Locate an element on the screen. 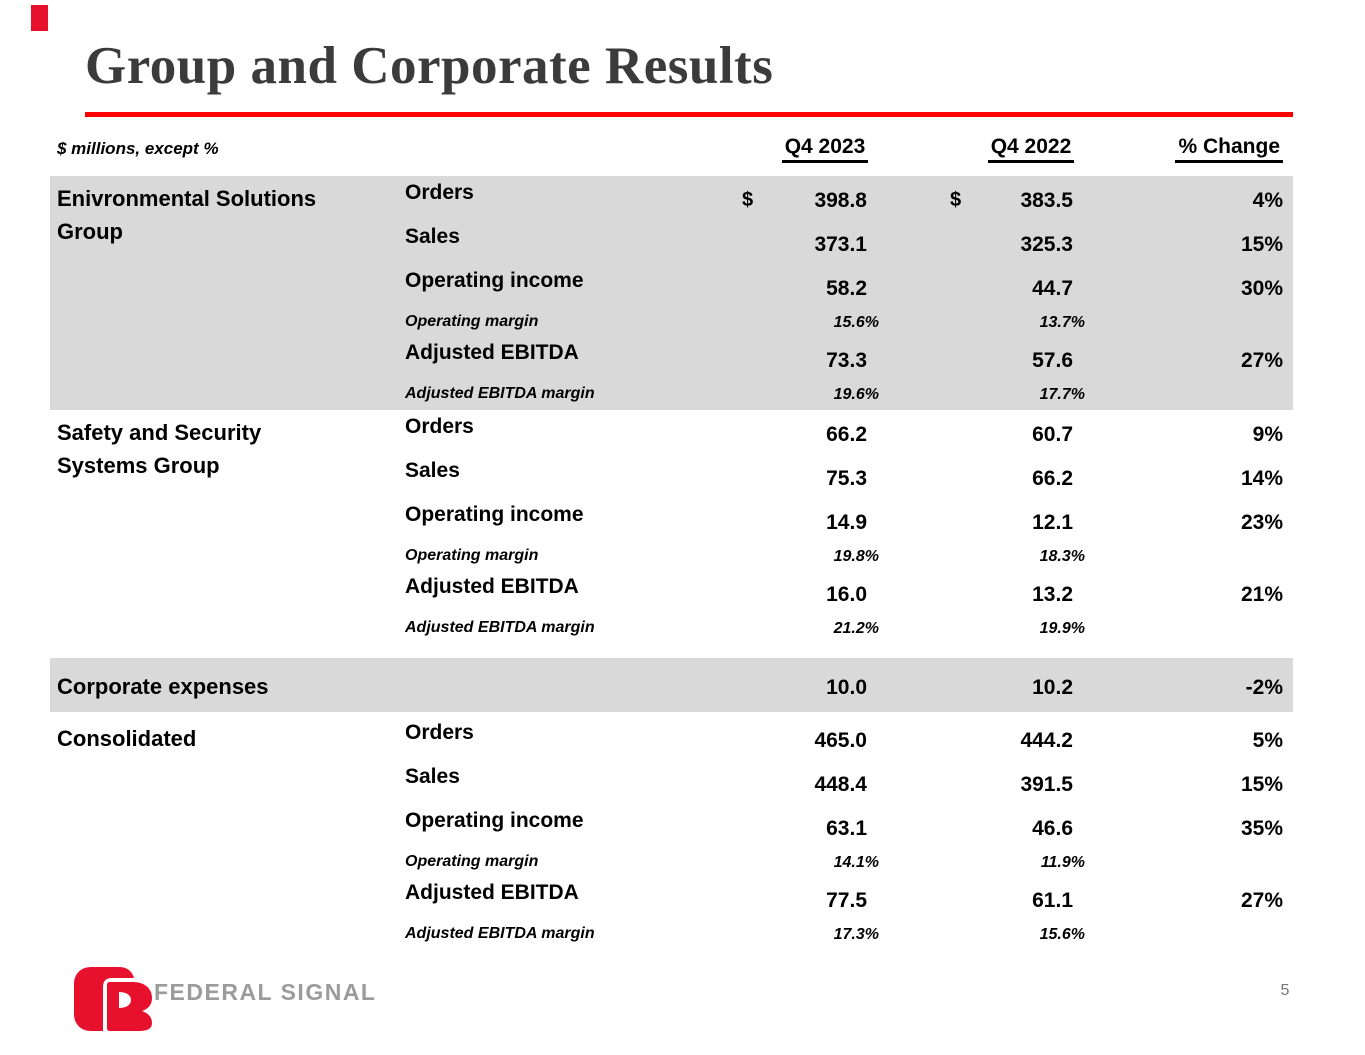 This screenshot has height=1055, width=1365. value-q4-2022: 11.9% is located at coordinates (1062, 862).